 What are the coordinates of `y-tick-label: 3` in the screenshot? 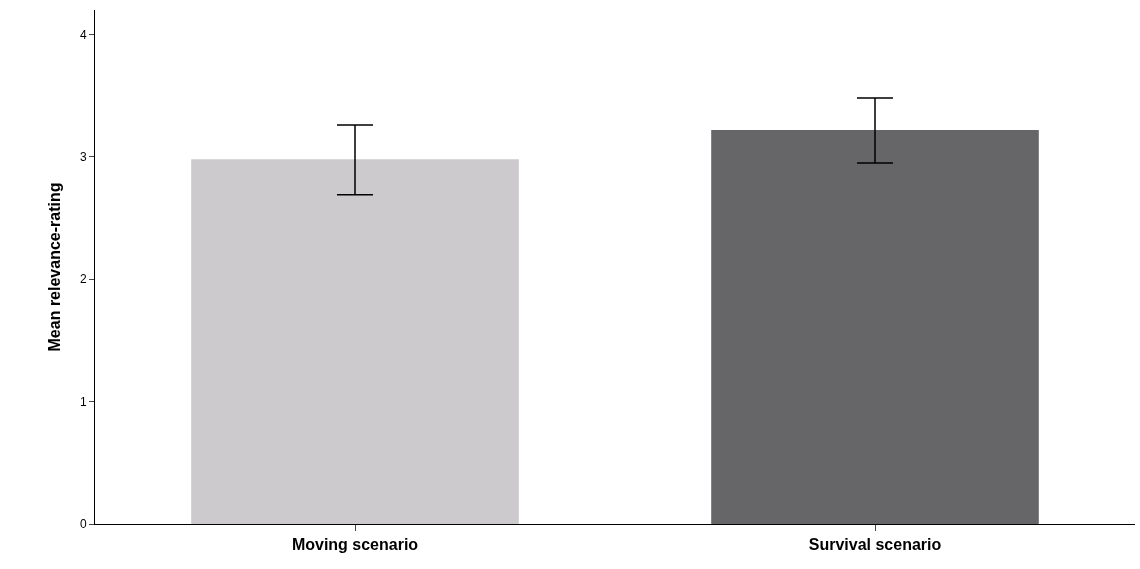 It's located at (83, 157).